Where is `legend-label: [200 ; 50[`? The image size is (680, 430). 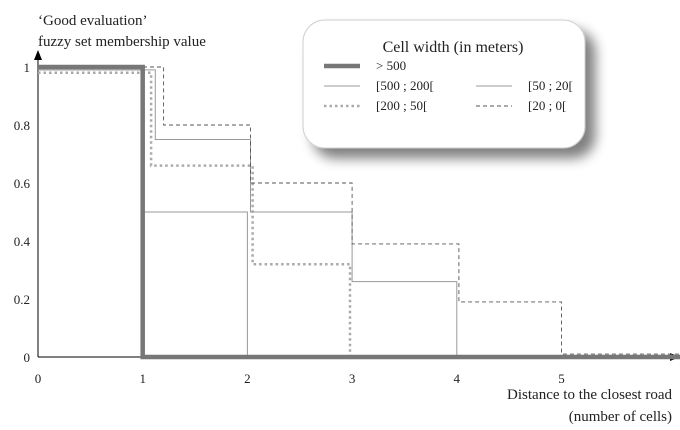 legend-label: [200 ; 50[ is located at coordinates (401, 105).